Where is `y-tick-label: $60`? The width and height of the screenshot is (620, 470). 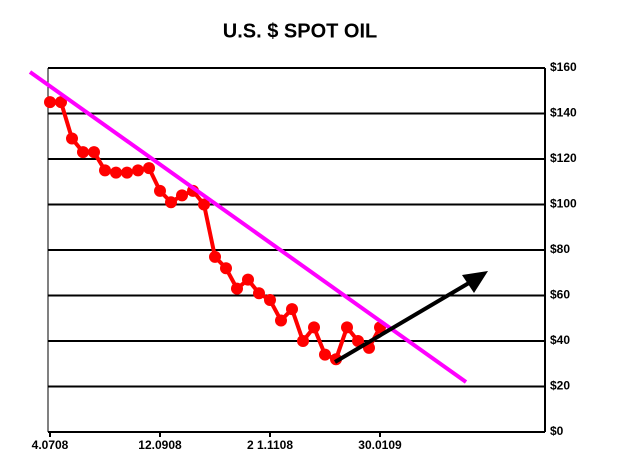
y-tick-label: $60 is located at coordinates (560, 295).